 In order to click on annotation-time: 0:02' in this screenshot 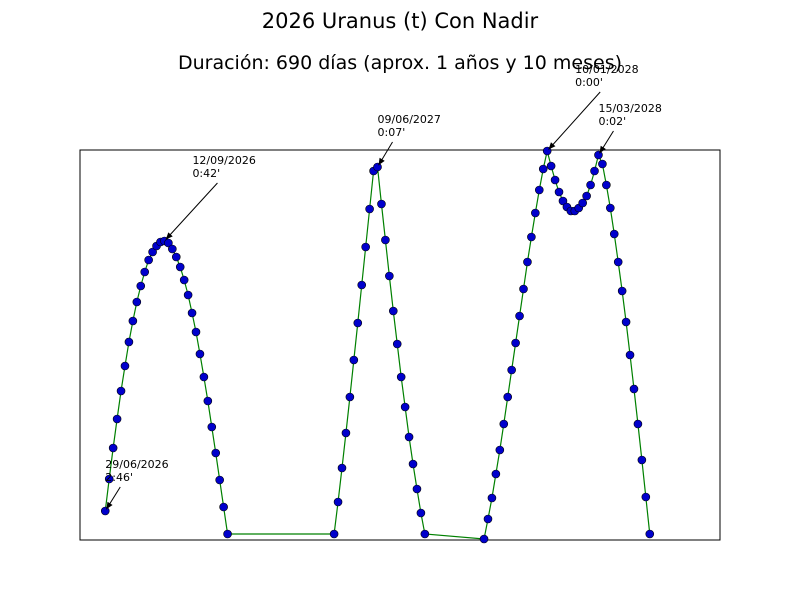, I will do `click(612, 121)`.